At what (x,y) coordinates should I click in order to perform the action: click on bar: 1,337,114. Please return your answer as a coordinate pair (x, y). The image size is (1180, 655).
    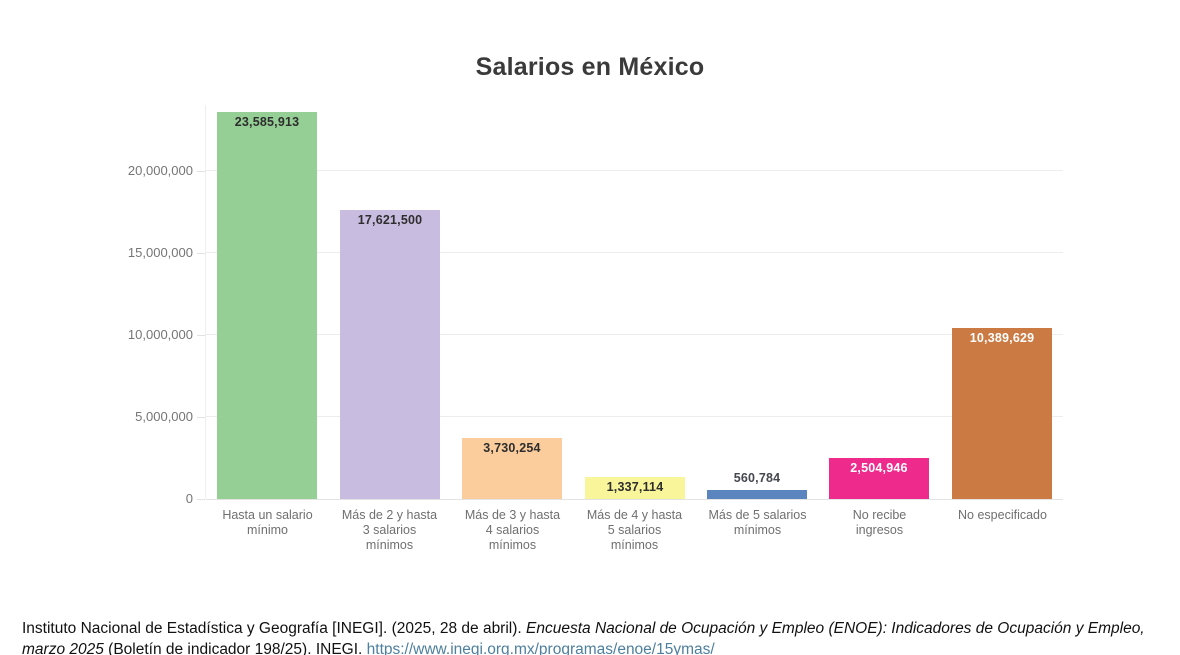
    Looking at the image, I should click on (635, 488).